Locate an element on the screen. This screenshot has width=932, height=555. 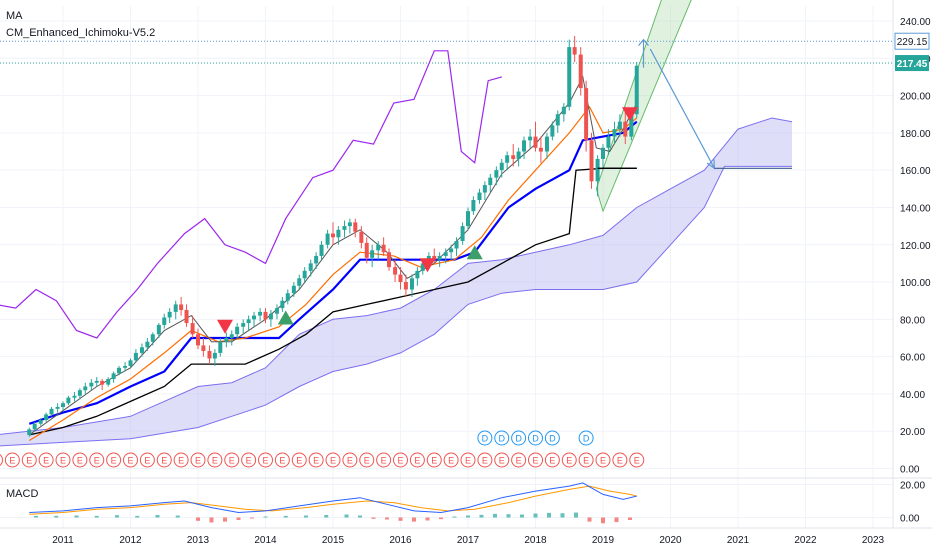
legend-ichimoku: CM_Enhanced_Ichimoku-V5.2 is located at coordinates (81, 33).